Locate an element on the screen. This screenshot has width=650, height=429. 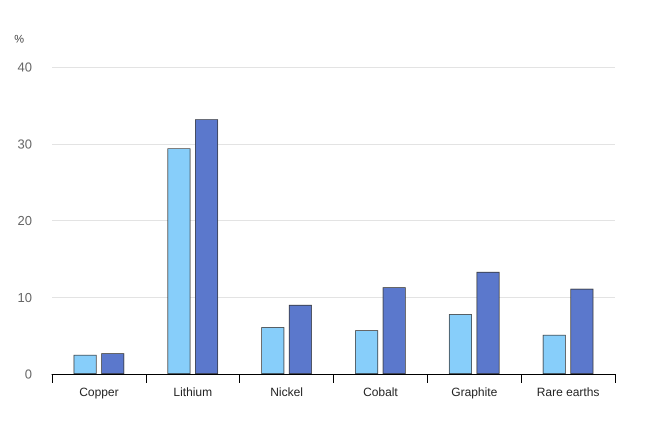
y-tick-label: 20 is located at coordinates (25, 220).